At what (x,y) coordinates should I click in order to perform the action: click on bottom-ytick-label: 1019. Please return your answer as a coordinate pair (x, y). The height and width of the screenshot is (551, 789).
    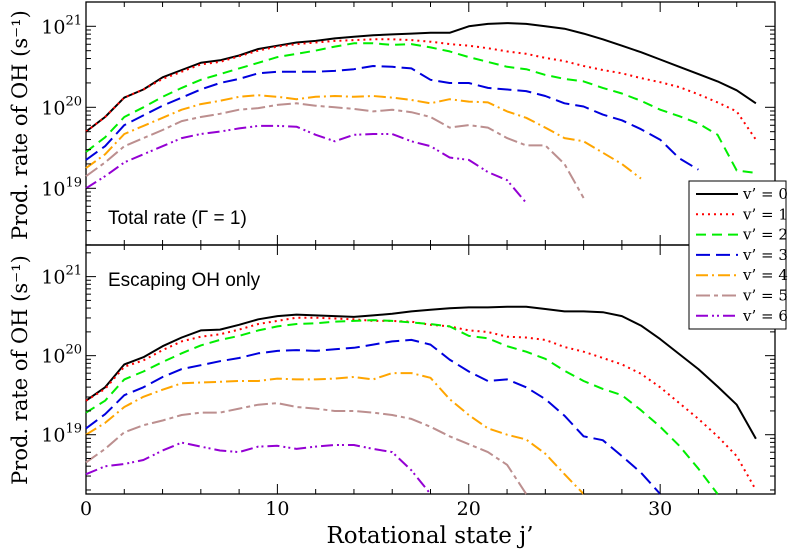
    Looking at the image, I should click on (61, 434).